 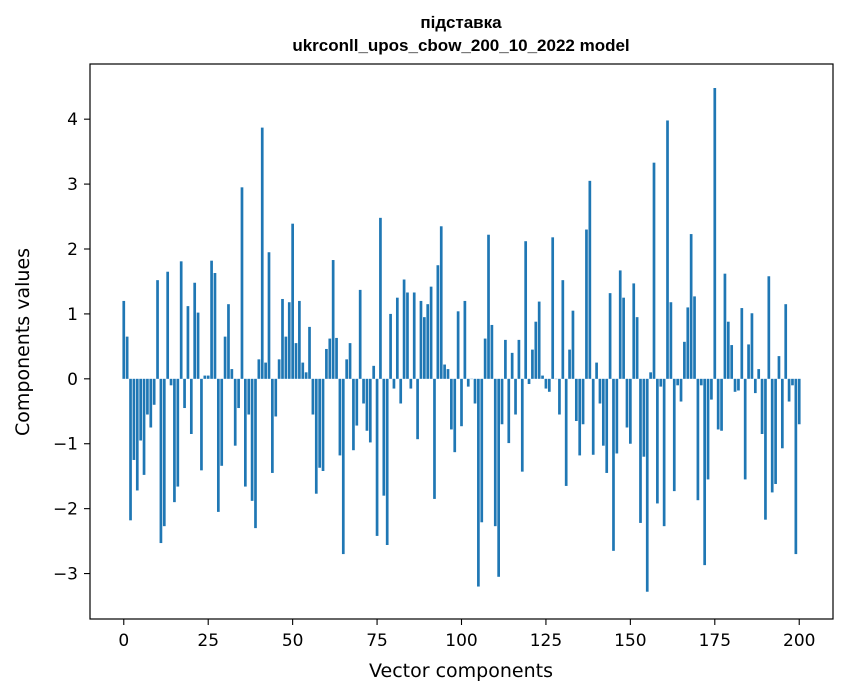 What do you see at coordinates (72, 315) in the screenshot?
I see `y-tick-label: 1` at bounding box center [72, 315].